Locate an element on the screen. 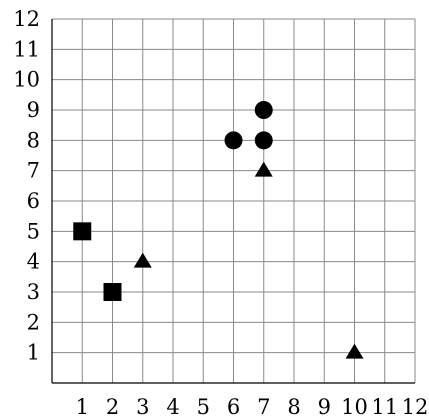  x-tick-labels: 1 2 3 4 5 6 7 8 9 10 11 12 is located at coordinates (252, 407).